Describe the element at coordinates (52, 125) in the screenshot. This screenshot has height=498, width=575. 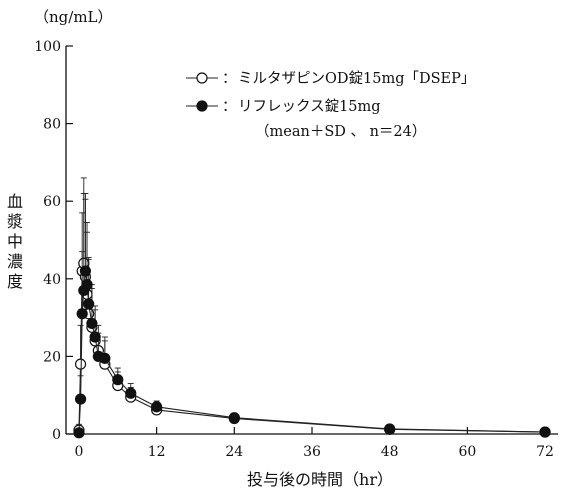
I see `y-tick-label: 80` at that location.